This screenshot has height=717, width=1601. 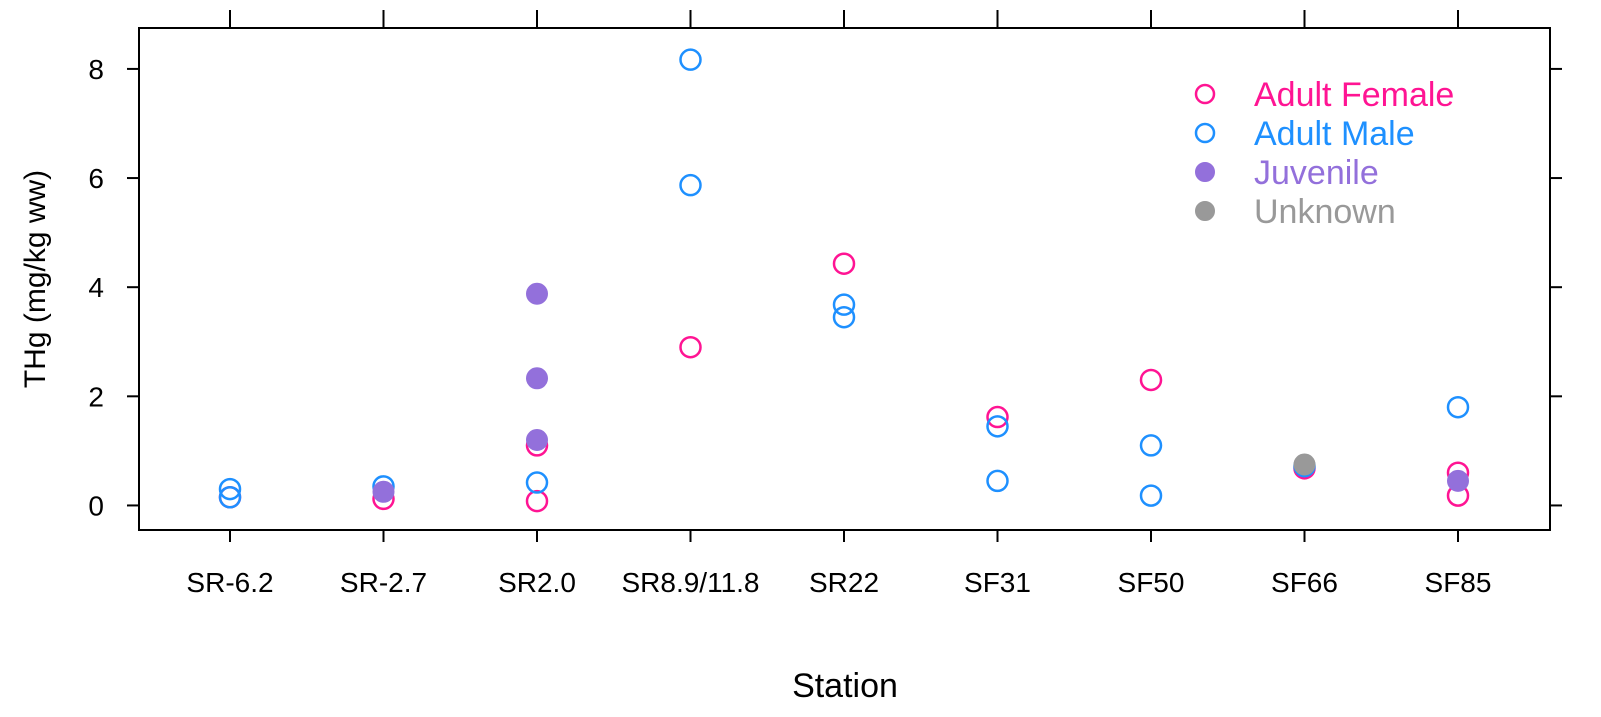 What do you see at coordinates (383, 582) in the screenshot?
I see `x-tick-label: SR-2.7` at bounding box center [383, 582].